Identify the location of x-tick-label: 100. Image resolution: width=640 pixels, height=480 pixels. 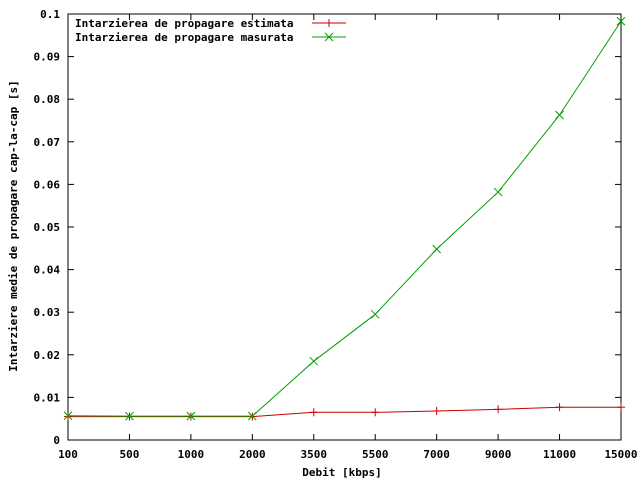
(68, 454).